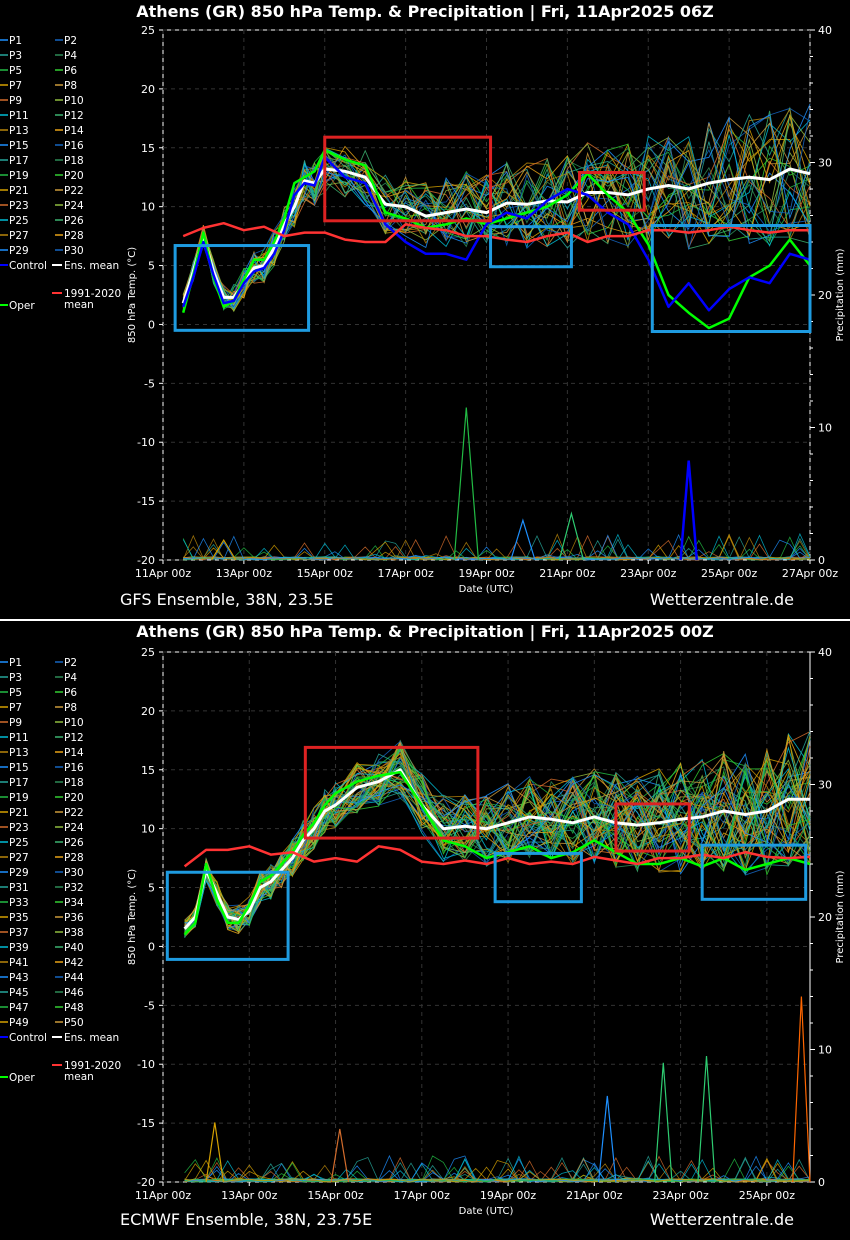 This screenshot has width=850, height=1240. Describe the element at coordinates (810, 573) in the screenshot. I see `x-tick-label: 27Apr 00z` at that location.